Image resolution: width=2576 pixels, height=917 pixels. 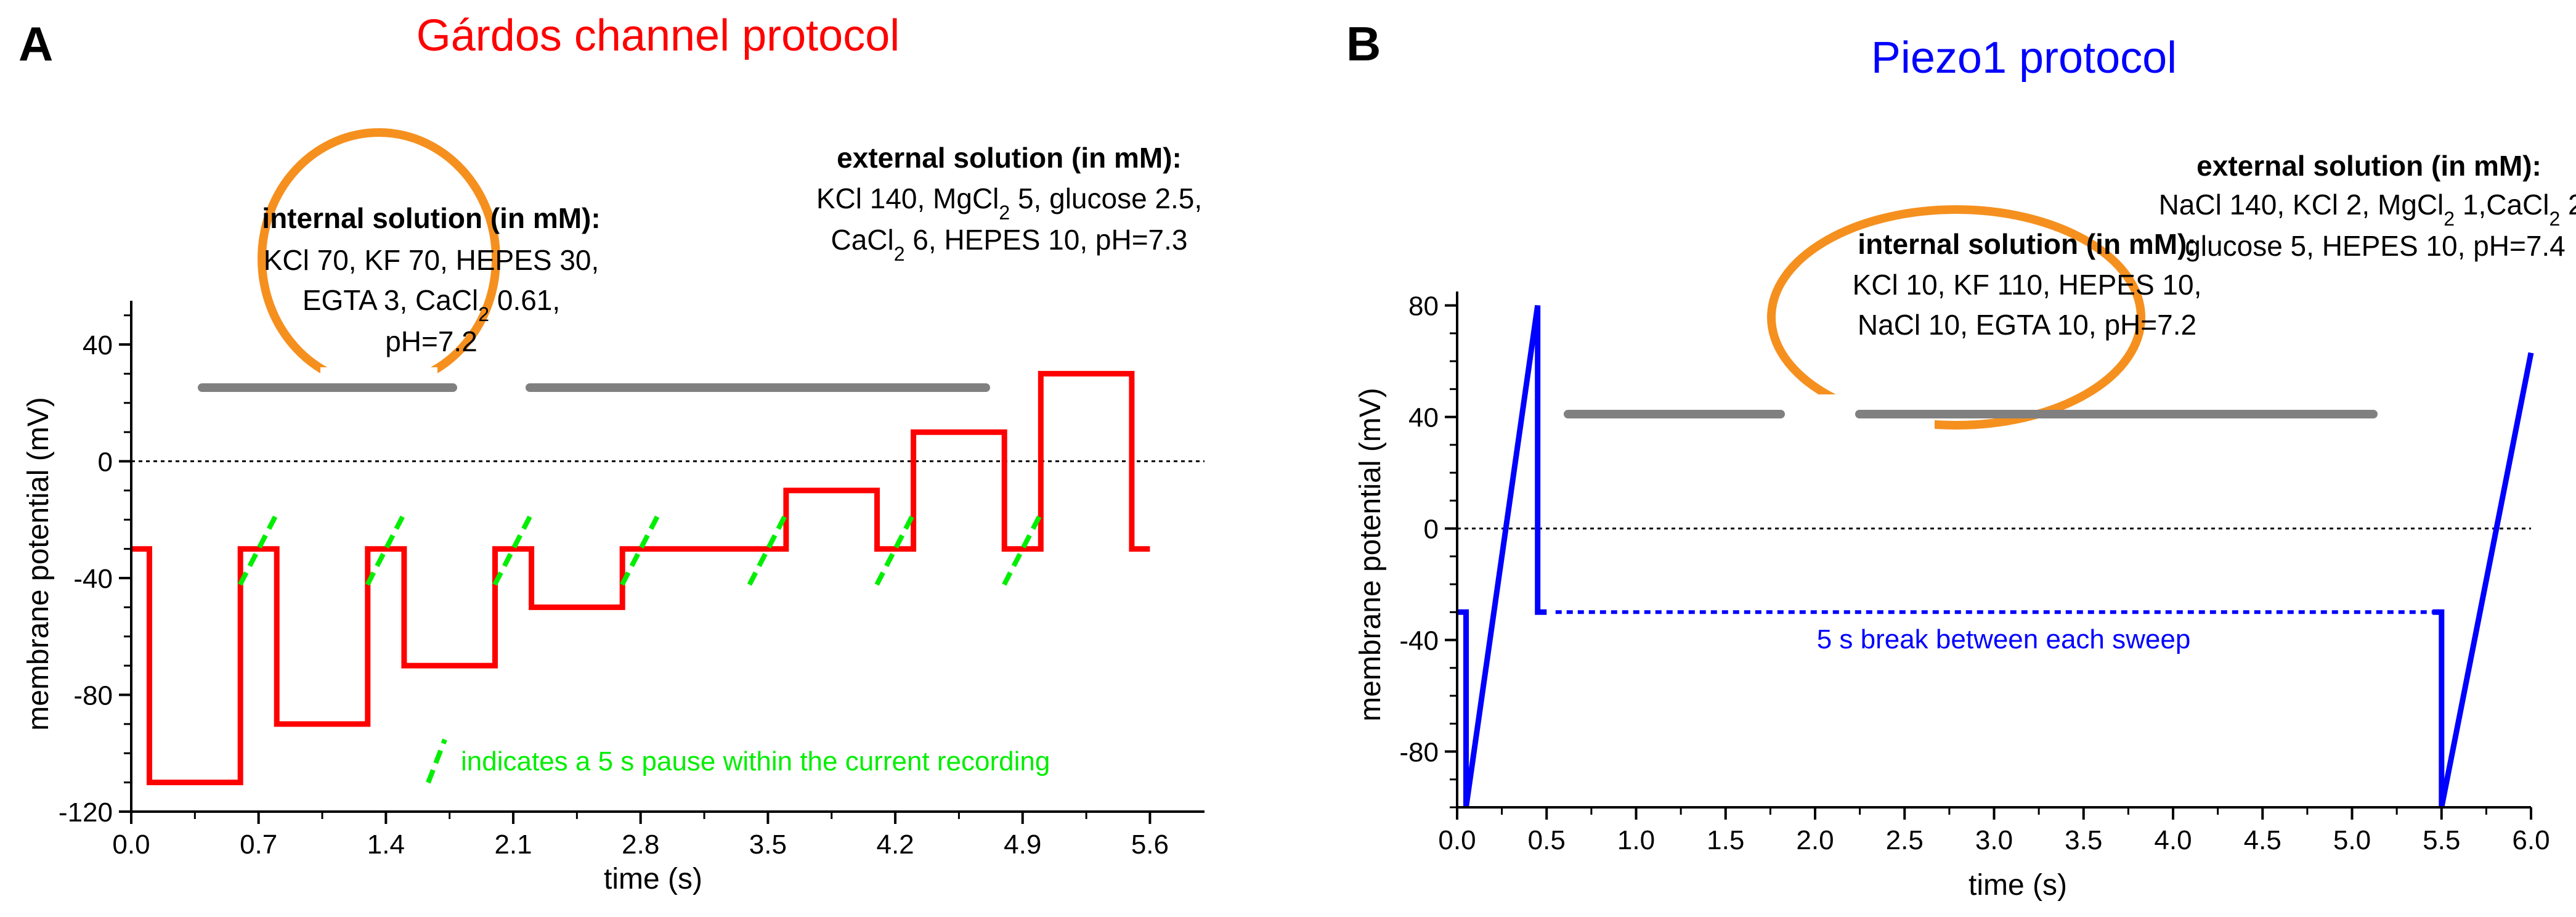 What do you see at coordinates (386, 844) in the screenshot?
I see `panel-a-x-tick-label: 1.4` at bounding box center [386, 844].